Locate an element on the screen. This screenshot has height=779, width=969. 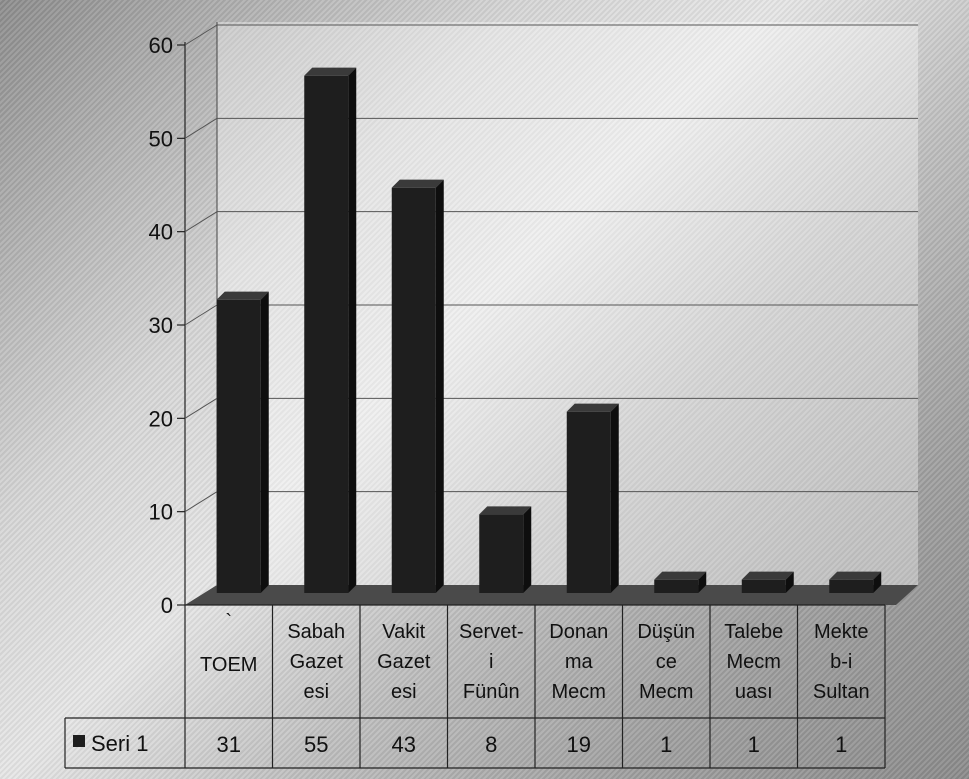
category-label: Düşün ce Mecm is located at coordinates (666, 662).